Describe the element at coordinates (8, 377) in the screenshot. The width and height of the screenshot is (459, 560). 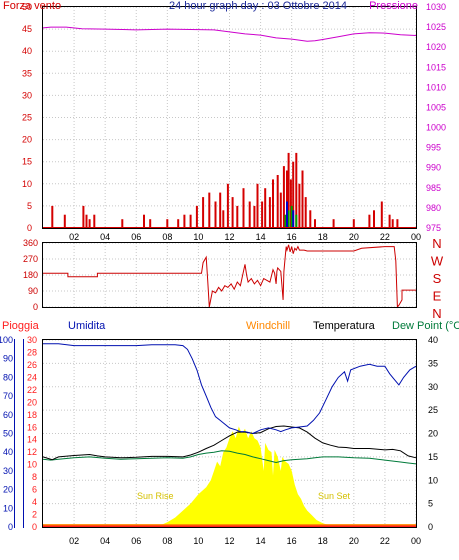
I see `y-tick-label: 80` at that location.